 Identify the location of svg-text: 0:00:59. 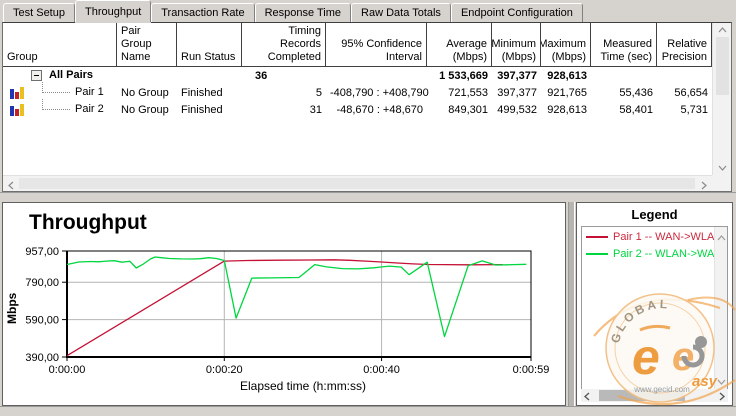
(531, 370).